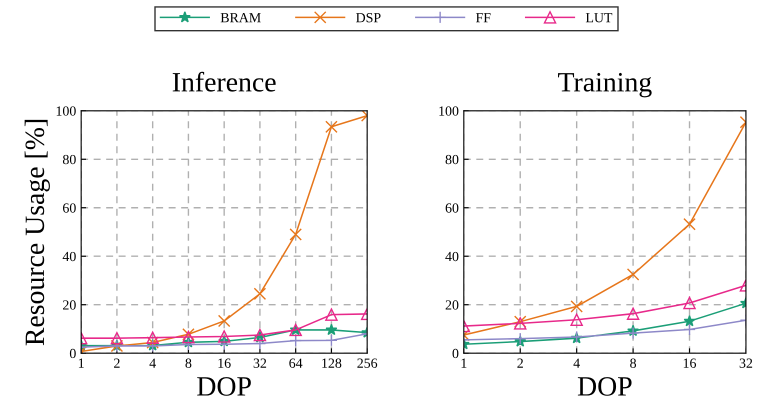 The height and width of the screenshot is (418, 773). I want to click on legend-label: BRAM, so click(240, 17).